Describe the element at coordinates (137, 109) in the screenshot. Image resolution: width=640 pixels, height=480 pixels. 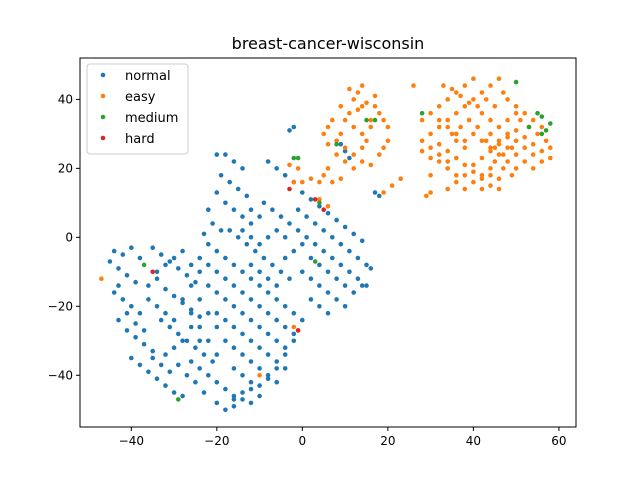
I see `legend: normal easy medium hard` at that location.